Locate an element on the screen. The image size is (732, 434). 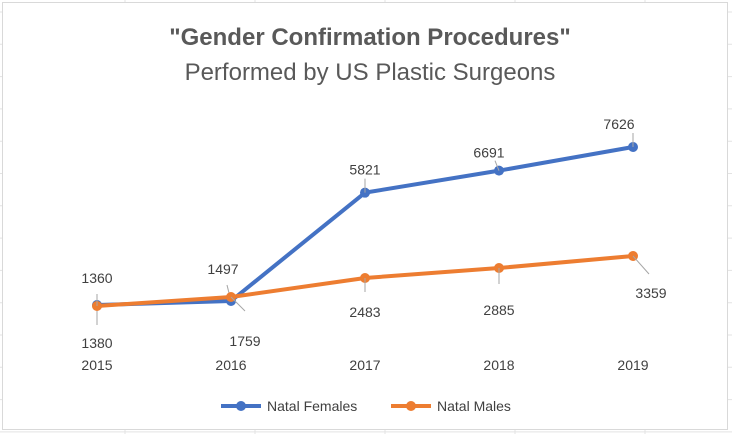
chart-legend: Natal Females Natal Males is located at coordinates (366, 406).